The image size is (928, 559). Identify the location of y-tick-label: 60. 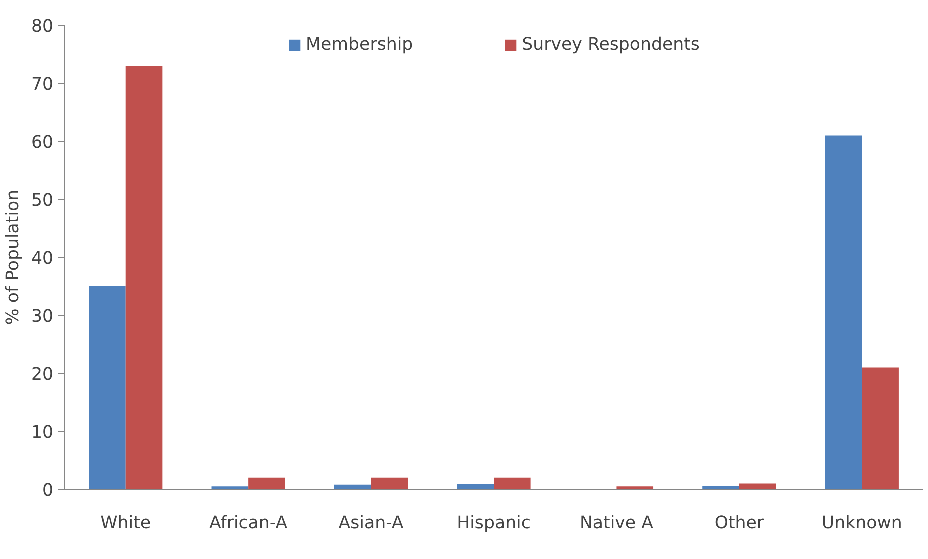
(42, 143).